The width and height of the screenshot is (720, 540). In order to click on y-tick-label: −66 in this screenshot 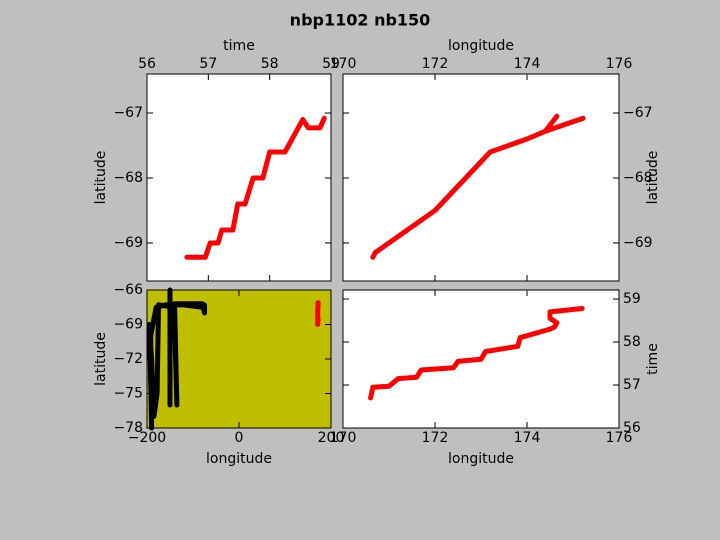, I will do `click(128, 290)`.